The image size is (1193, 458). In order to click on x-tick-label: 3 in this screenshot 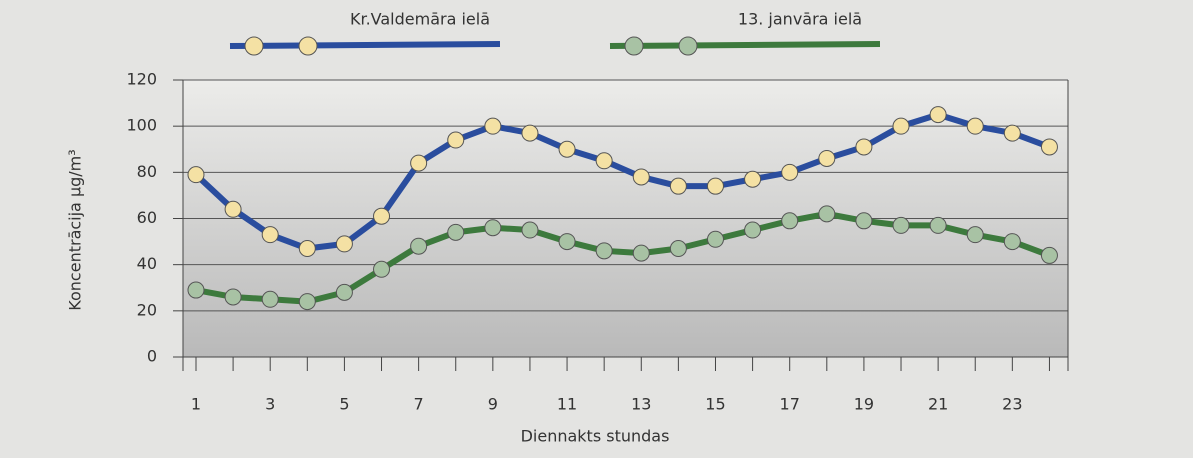, I will do `click(270, 404)`.